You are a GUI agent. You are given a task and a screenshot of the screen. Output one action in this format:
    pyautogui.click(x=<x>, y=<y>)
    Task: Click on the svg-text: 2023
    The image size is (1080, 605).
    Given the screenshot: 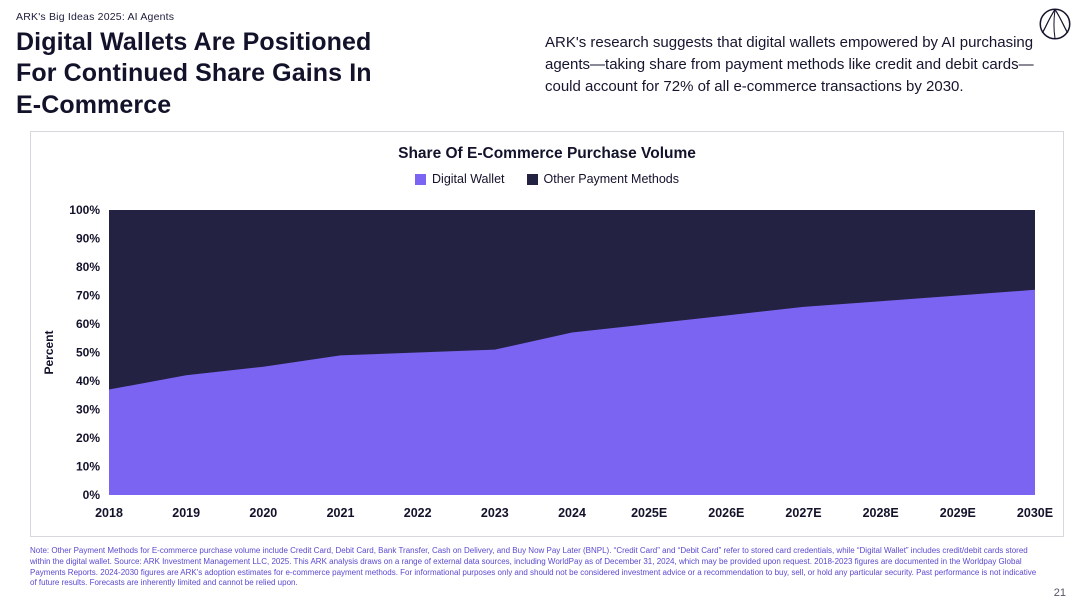 What is the action you would take?
    pyautogui.click(x=495, y=513)
    